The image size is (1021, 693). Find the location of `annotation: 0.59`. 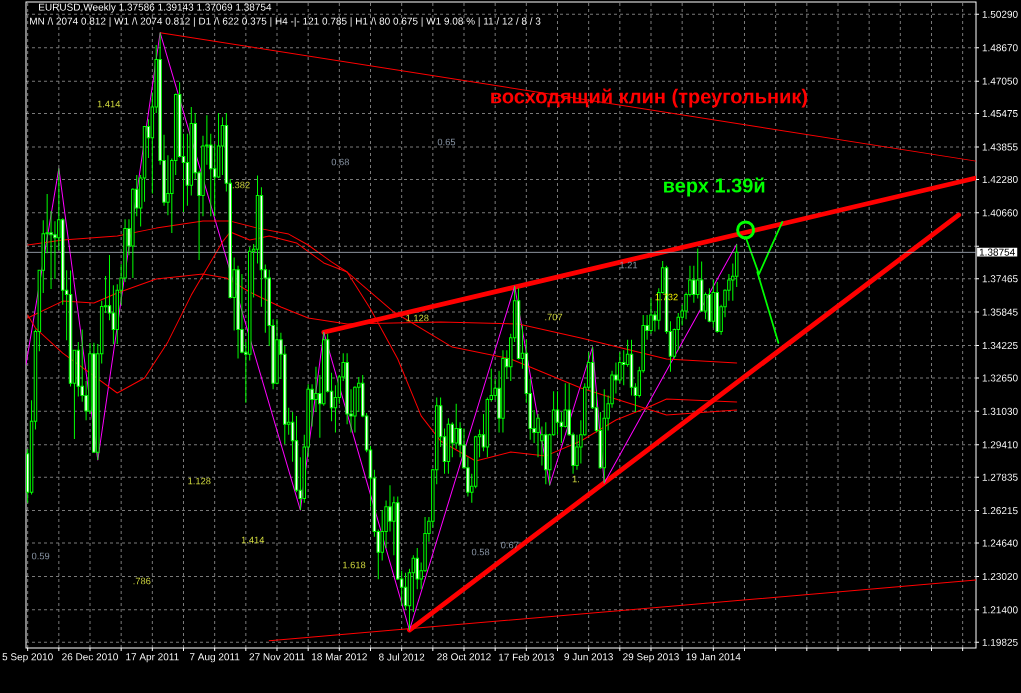

annotation: 0.59 is located at coordinates (40, 556).